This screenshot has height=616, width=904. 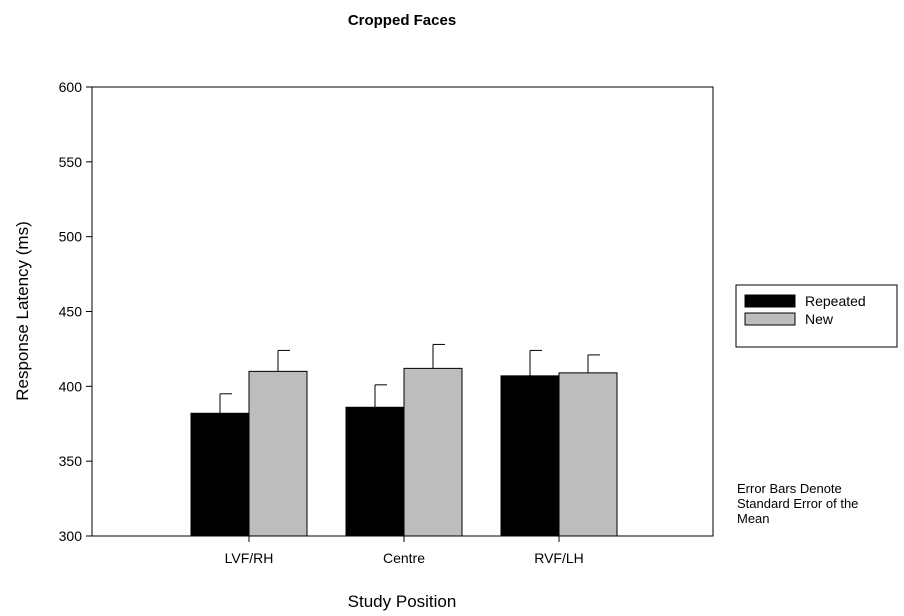 What do you see at coordinates (819, 319) in the screenshot?
I see `legend-label-new: New` at bounding box center [819, 319].